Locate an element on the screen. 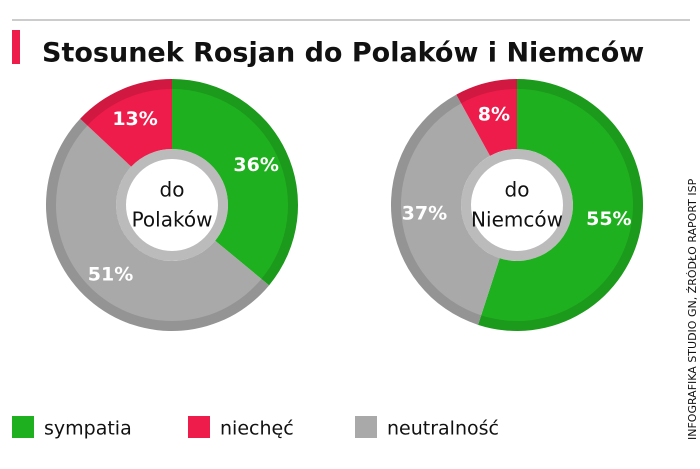 The height and width of the screenshot is (469, 700). value-label: 55% is located at coordinates (608, 219).